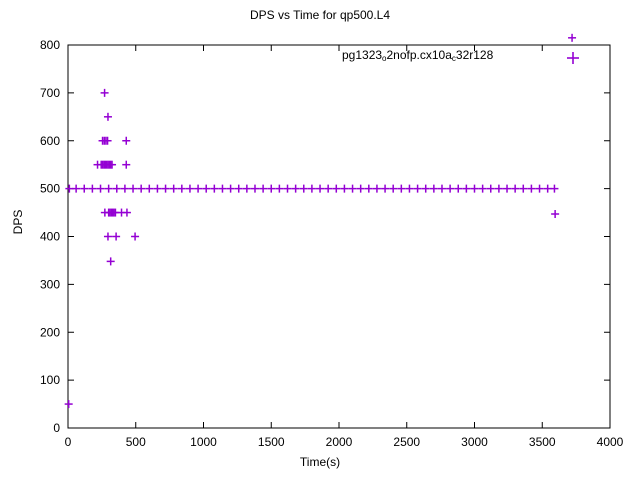  I want to click on svg-text: 1000, so click(203, 442).